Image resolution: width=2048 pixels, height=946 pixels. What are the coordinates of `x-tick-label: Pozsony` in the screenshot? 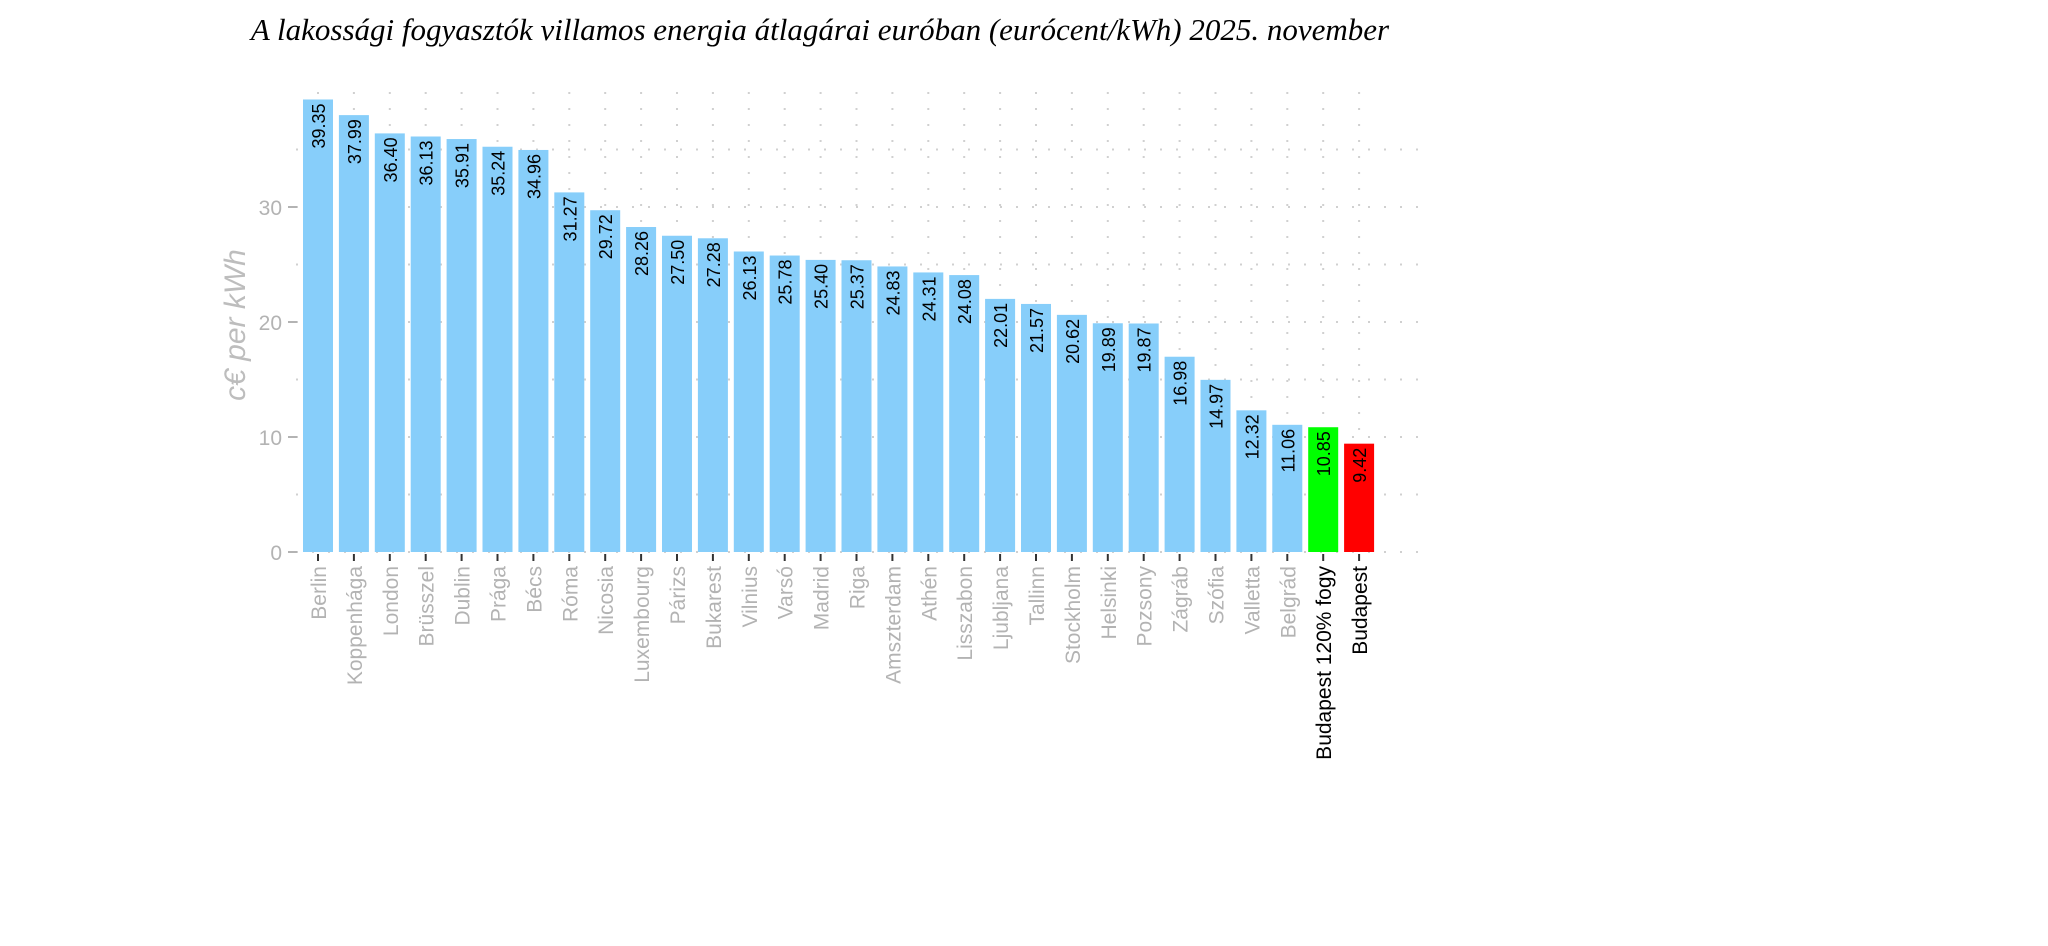 It's located at (1145, 606).